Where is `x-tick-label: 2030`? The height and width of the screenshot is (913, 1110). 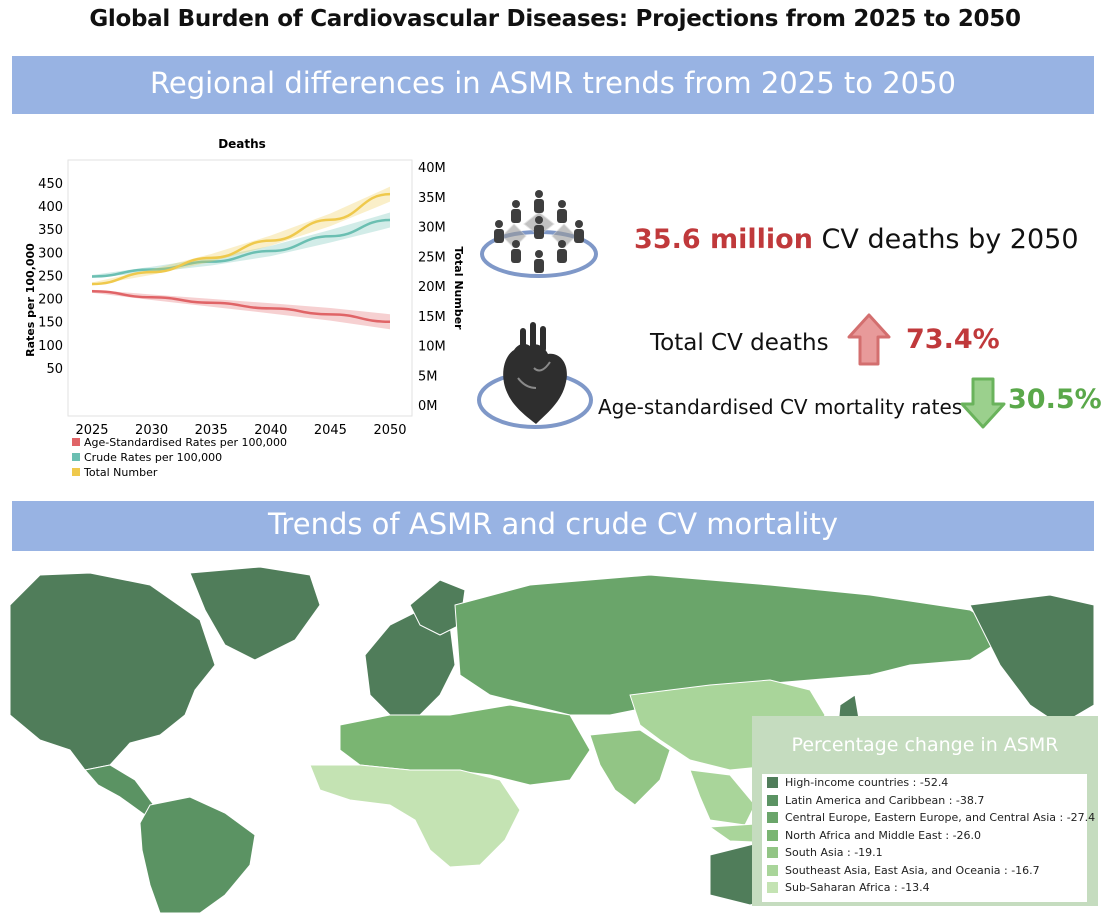
x-tick-label: 2030 is located at coordinates (151, 430).